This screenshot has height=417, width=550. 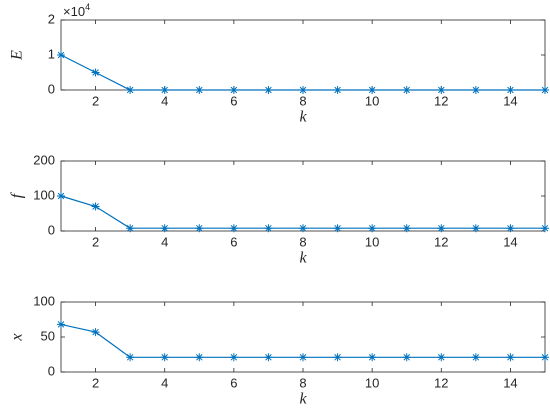 I want to click on y-axis-label: x, so click(x=17, y=337).